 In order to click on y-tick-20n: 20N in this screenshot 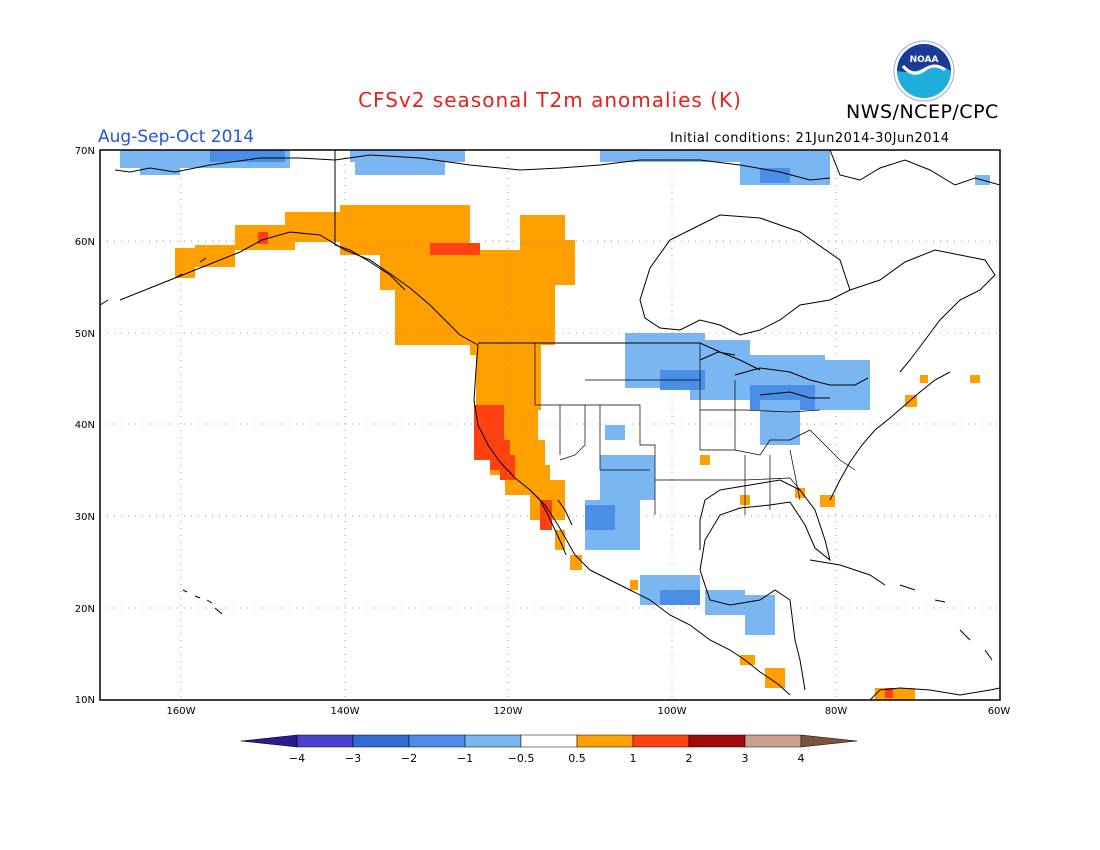, I will do `click(85, 609)`.